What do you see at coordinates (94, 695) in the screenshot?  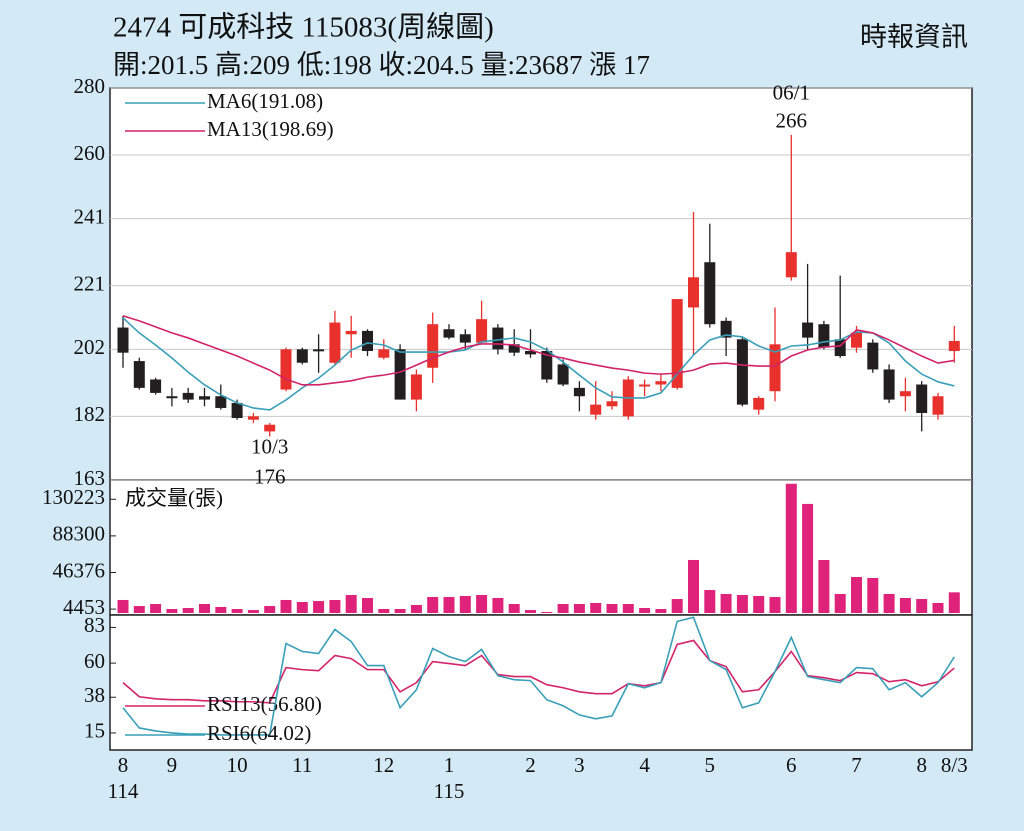 I see `y-tick-label: 38` at bounding box center [94, 695].